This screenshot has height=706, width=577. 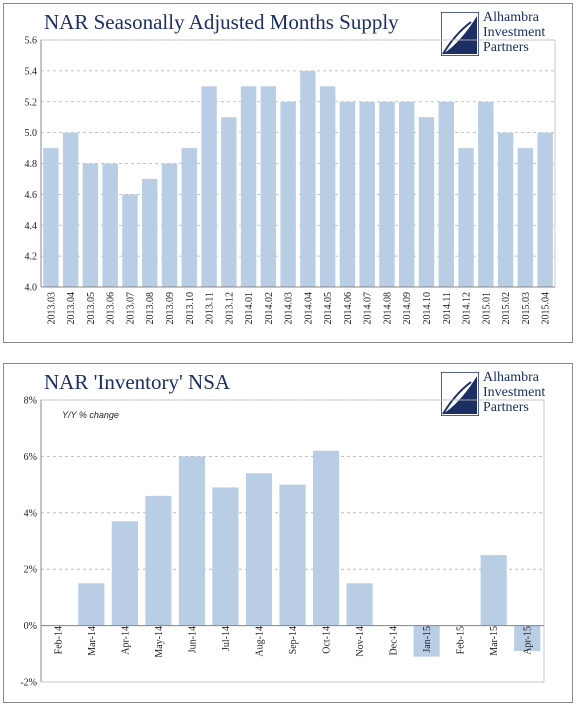 I want to click on x-tick-label: 2014.02, so click(x=269, y=308).